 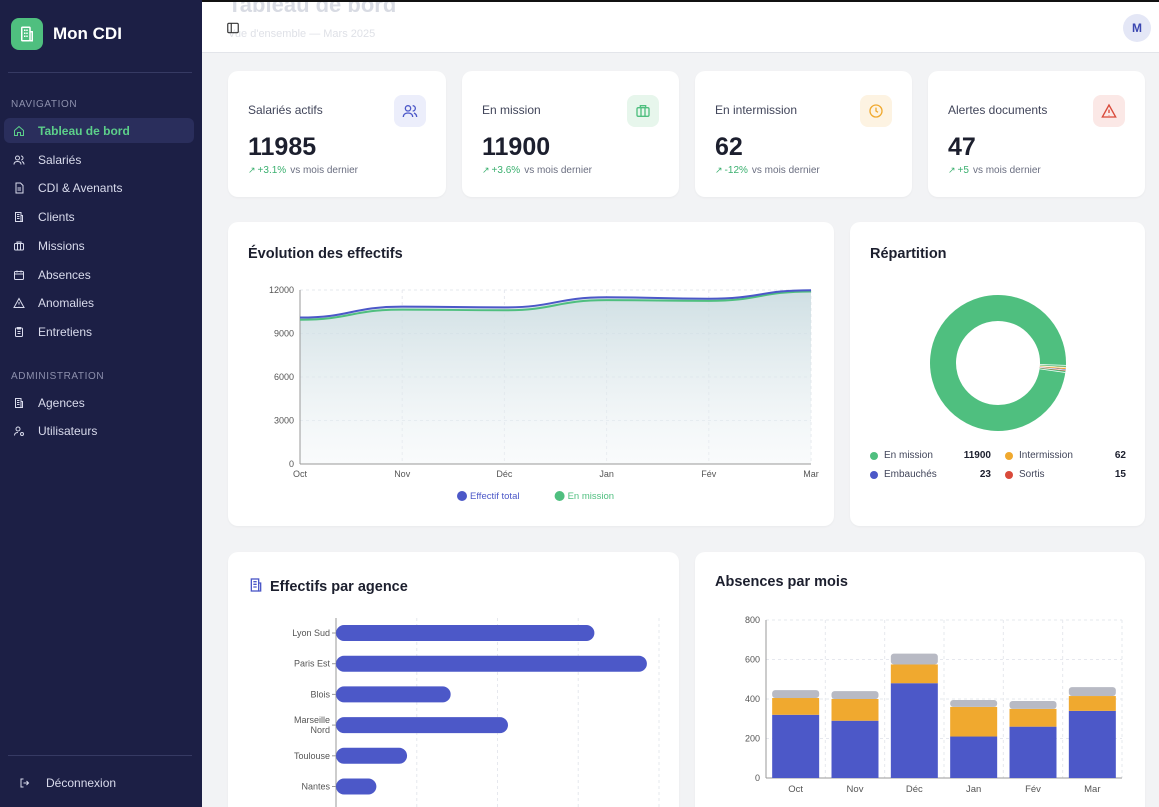 I want to click on legend-label: Sortis, so click(x=1032, y=474).